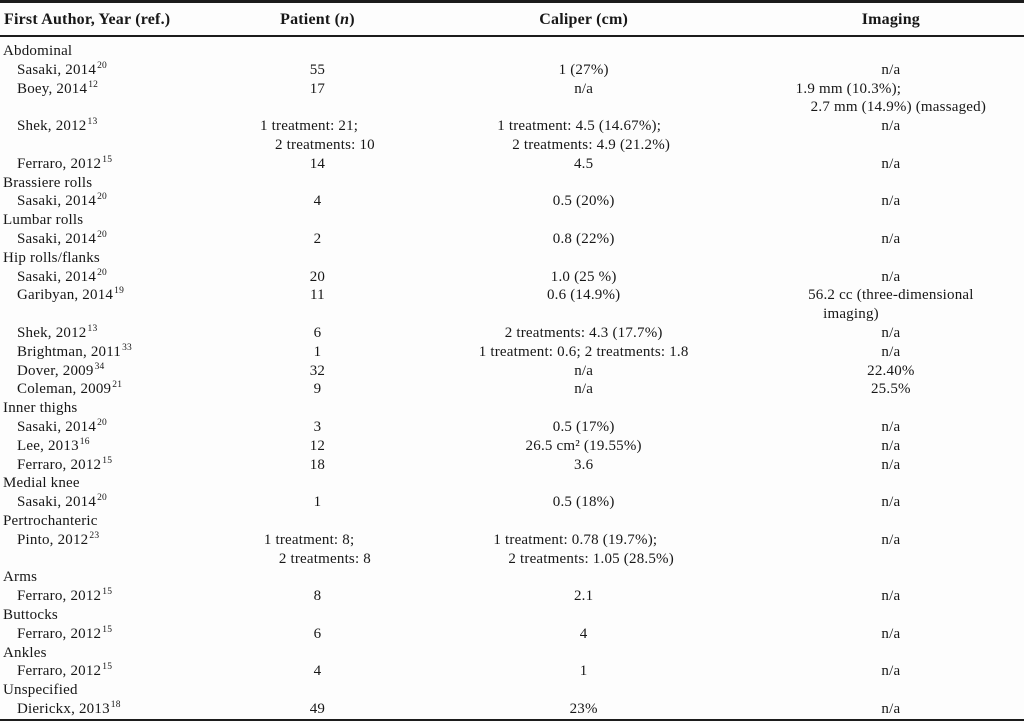 The image size is (1024, 723). Describe the element at coordinates (84, 441) in the screenshot. I see `reference-superscript: 16` at that location.